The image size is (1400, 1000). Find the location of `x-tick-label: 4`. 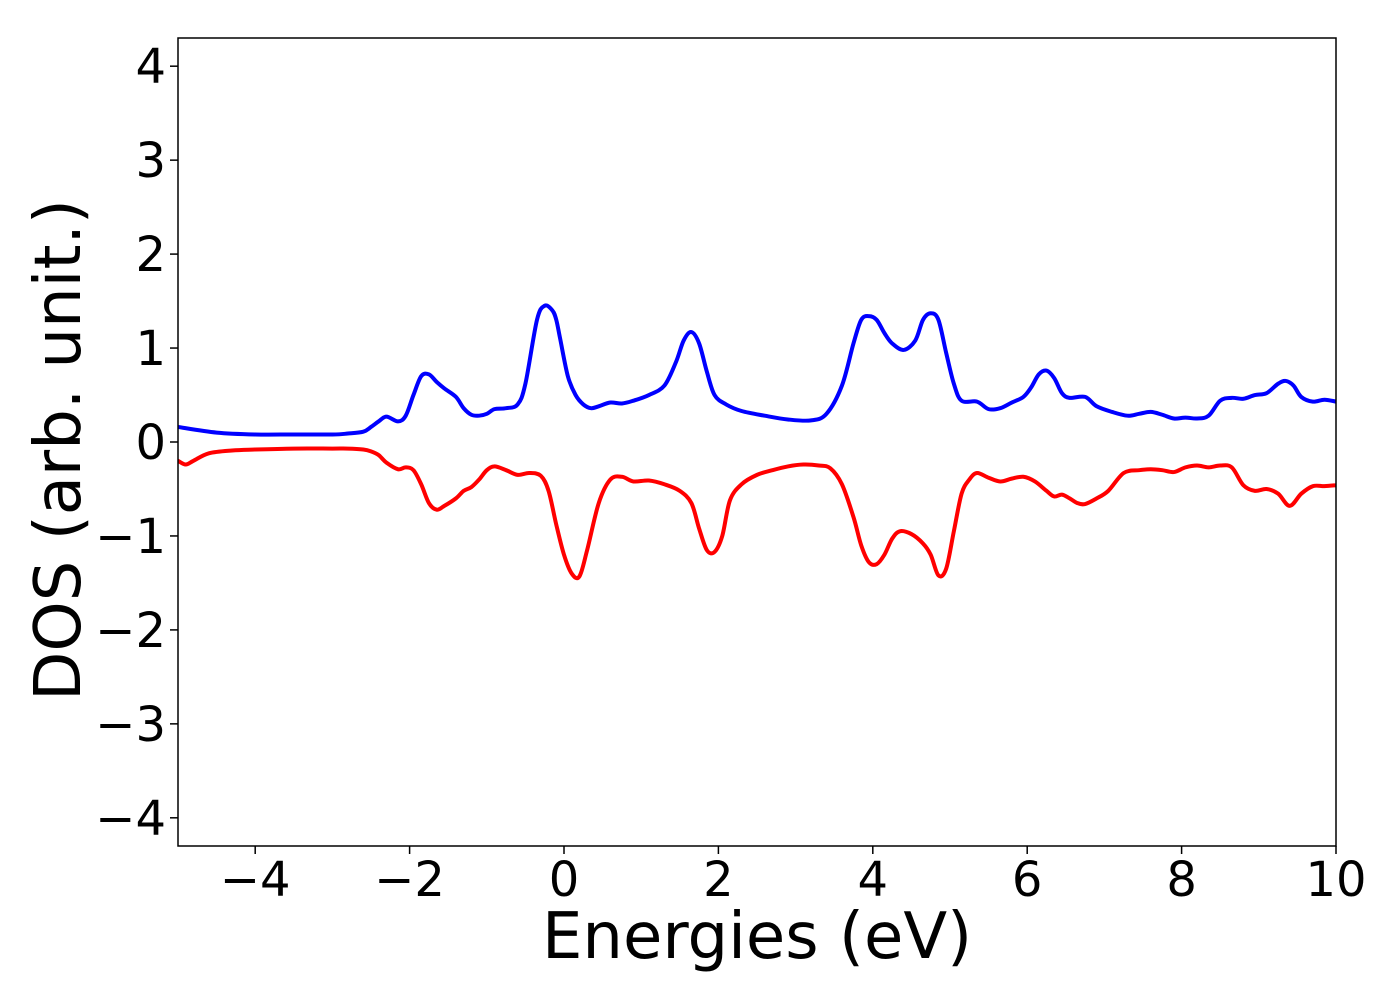

x-tick-label: 4 is located at coordinates (873, 880).